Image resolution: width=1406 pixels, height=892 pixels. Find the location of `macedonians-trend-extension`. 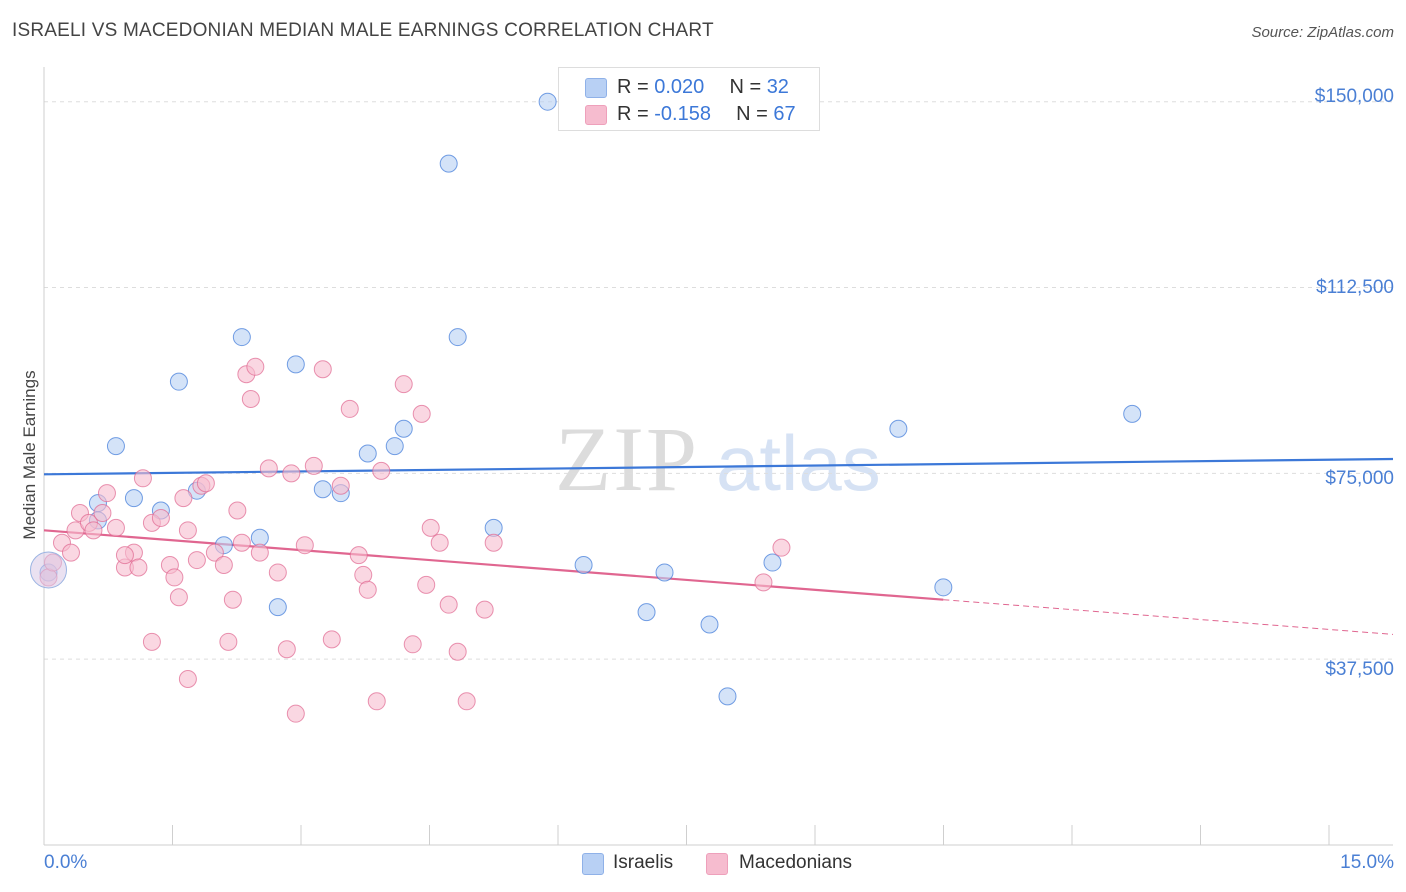

macedonians-trend-extension is located at coordinates (1168, 617).